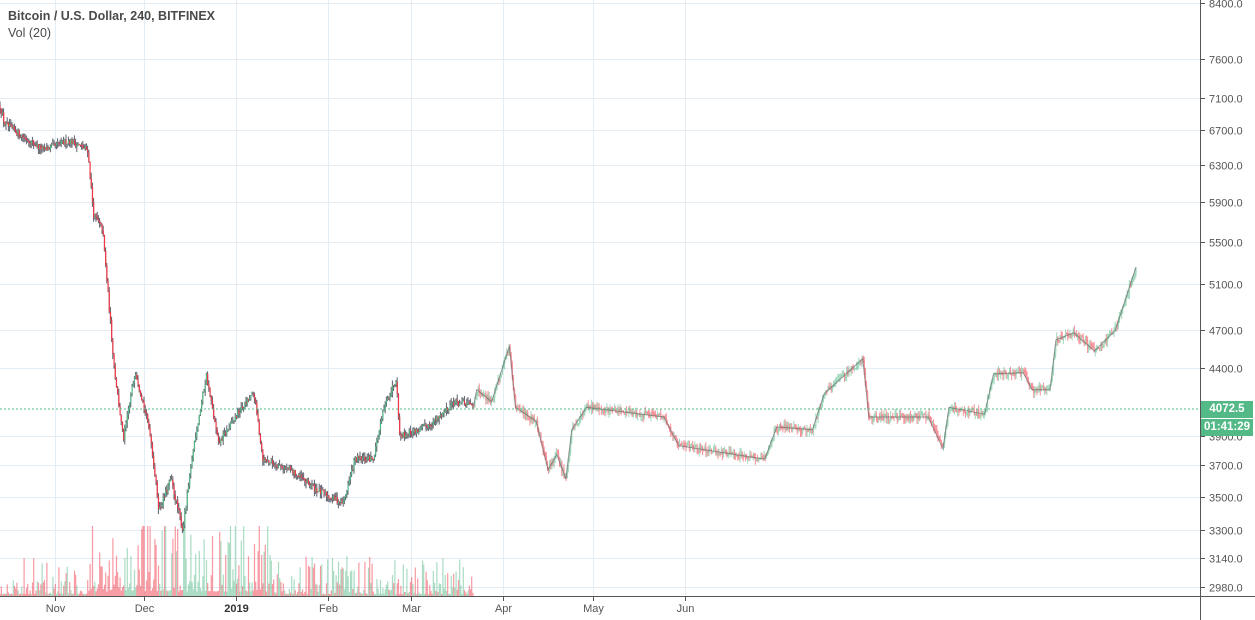 The image size is (1255, 620). I want to click on volume-indicator-label: Vol (20), so click(30, 33).